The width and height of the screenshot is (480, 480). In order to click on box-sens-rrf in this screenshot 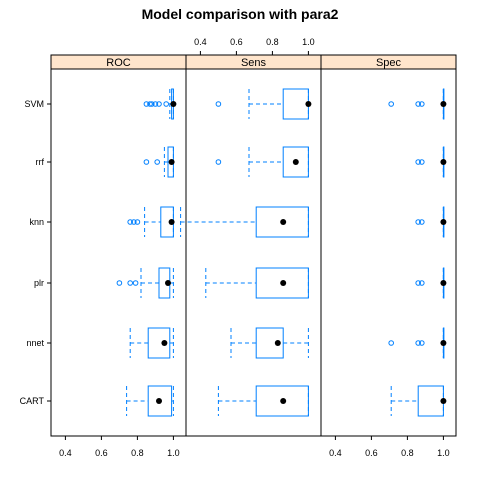, I will do `click(262, 162)`.